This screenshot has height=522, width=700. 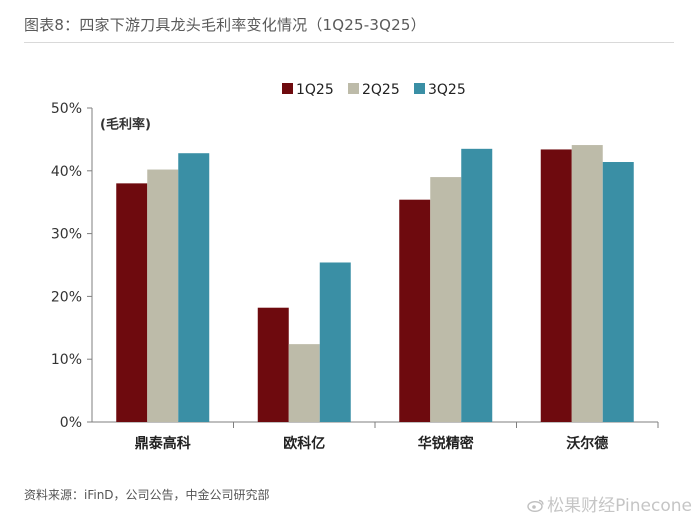 What do you see at coordinates (619, 506) in the screenshot?
I see `watermark-text: 松果财经Pinecone` at bounding box center [619, 506].